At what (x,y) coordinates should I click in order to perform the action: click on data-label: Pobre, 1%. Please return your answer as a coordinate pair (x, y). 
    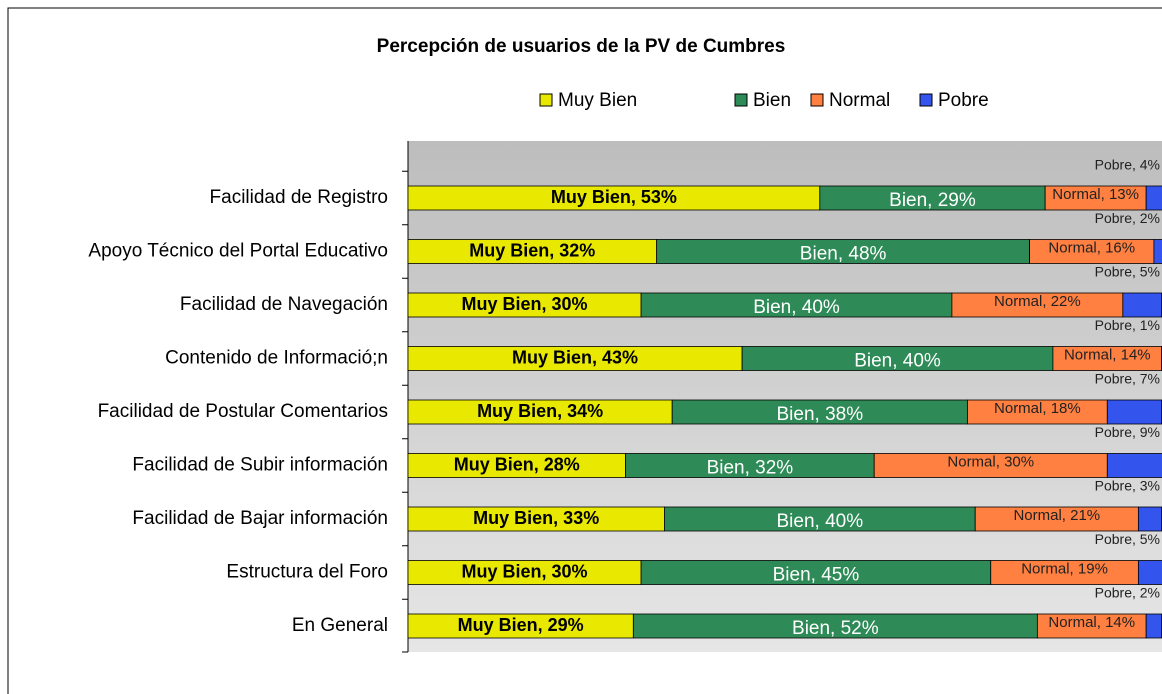
    Looking at the image, I should click on (1127, 325).